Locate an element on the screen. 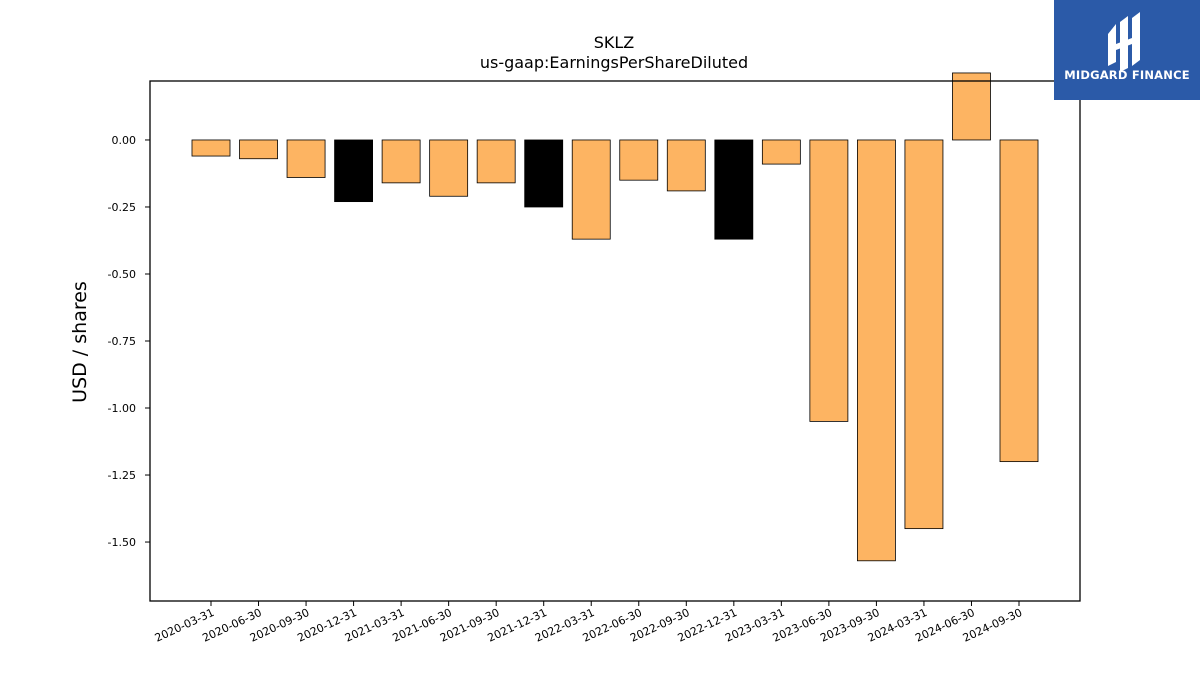 This screenshot has width=1200, height=675. y-tick-label: -0.50 is located at coordinates (122, 274).